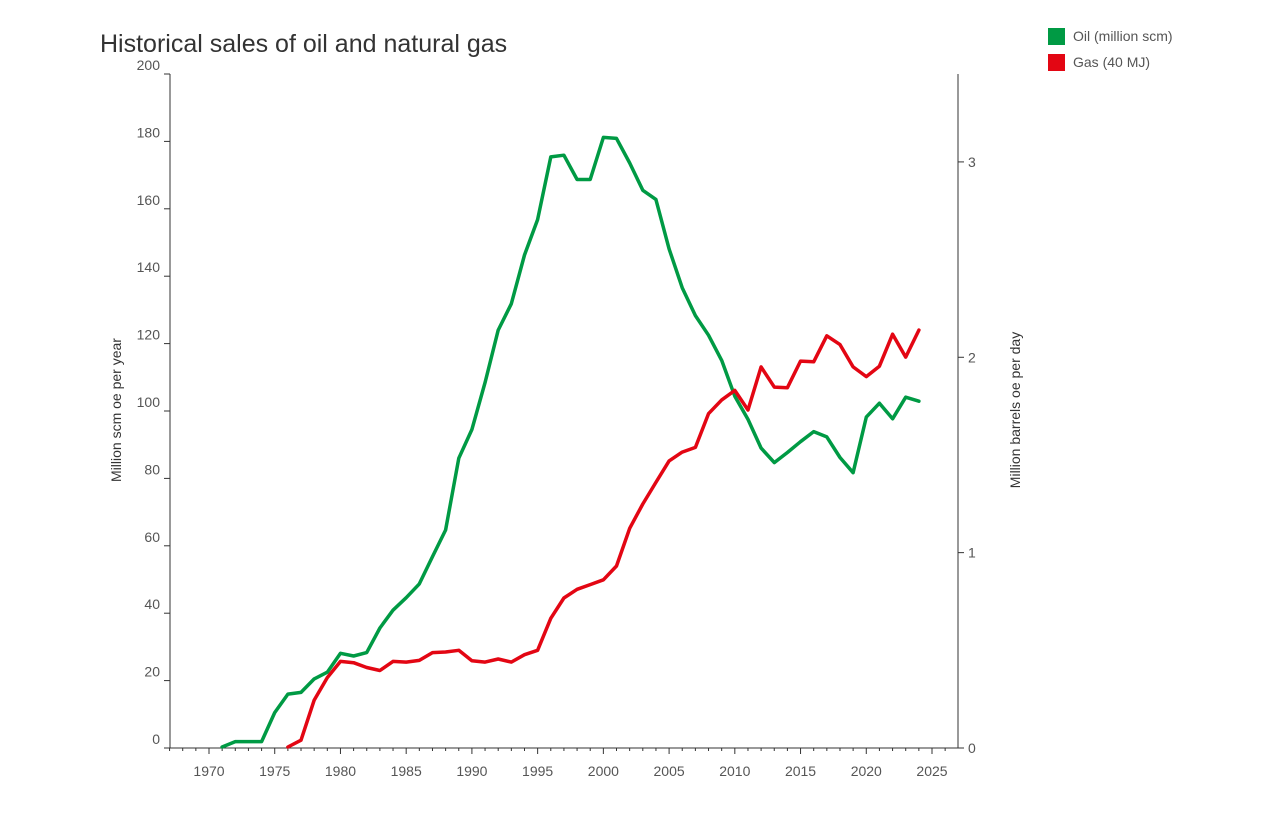 Image resolution: width=1279 pixels, height=840 pixels. What do you see at coordinates (1056, 62) in the screenshot?
I see `legend-swatch-gas` at bounding box center [1056, 62].